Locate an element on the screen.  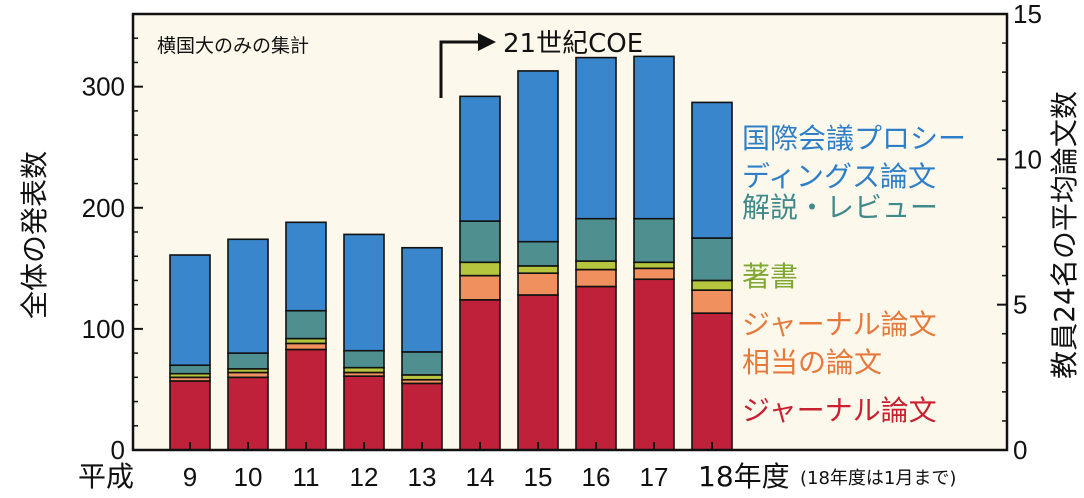
y2-tick-label: 10 is located at coordinates (1027, 159).